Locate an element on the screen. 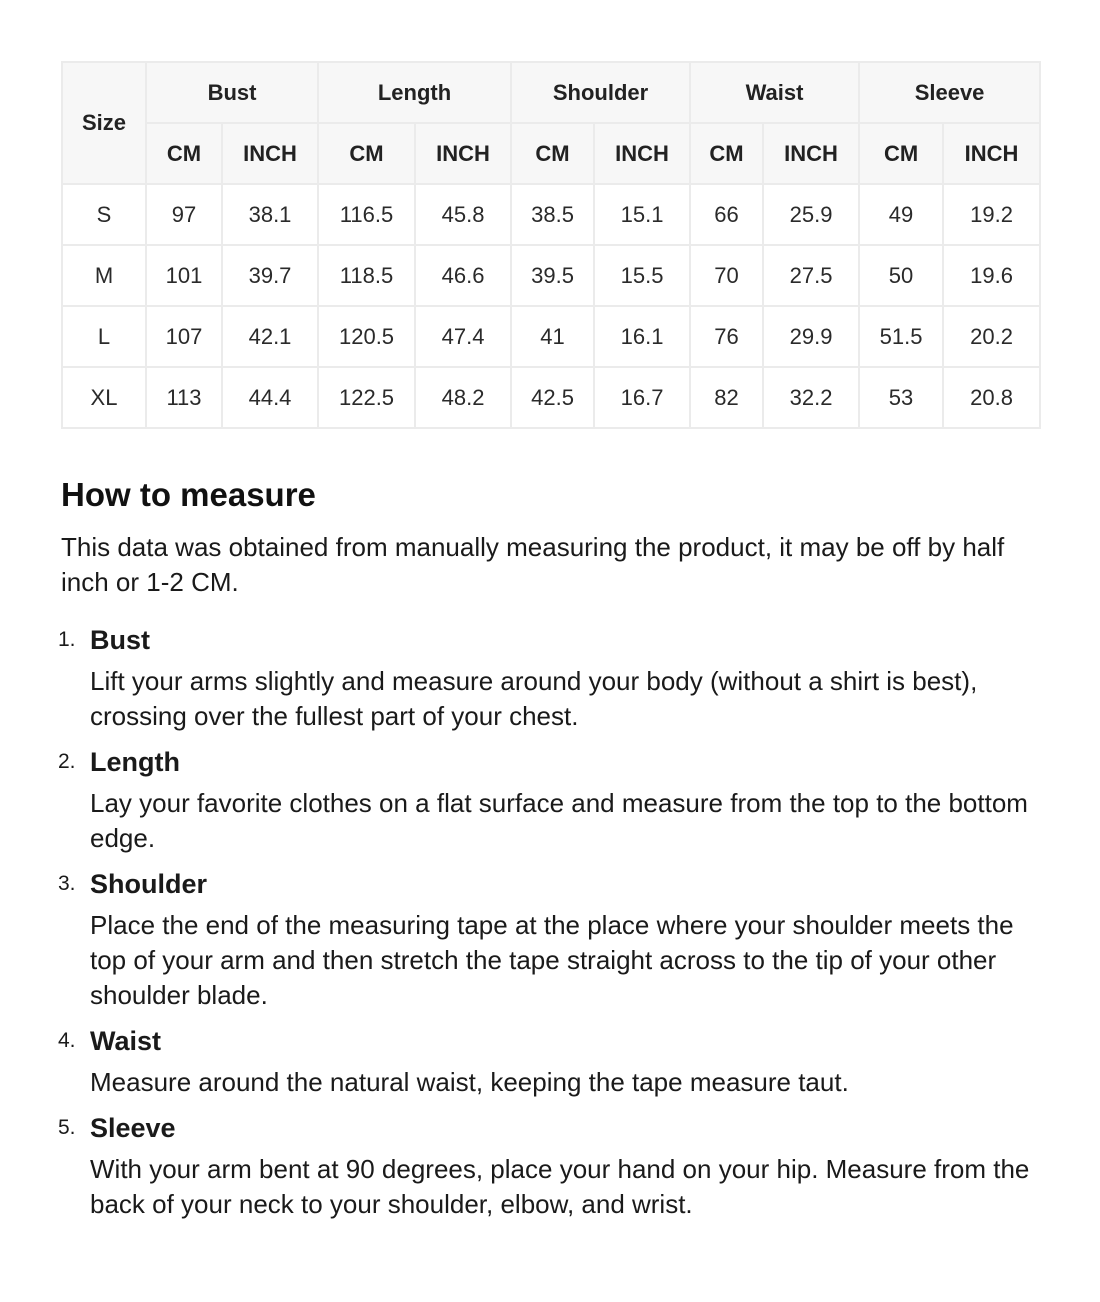 Image resolution: width=1100 pixels, height=1302 pixels. table-cell: 82 is located at coordinates (727, 397).